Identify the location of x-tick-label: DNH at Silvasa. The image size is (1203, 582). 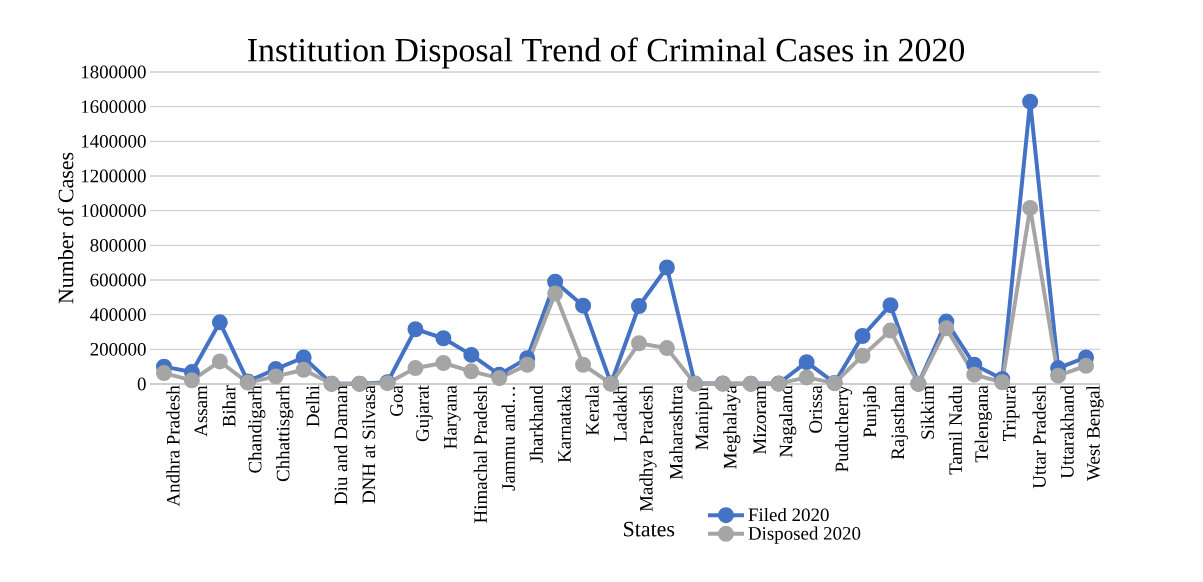
(368, 444).